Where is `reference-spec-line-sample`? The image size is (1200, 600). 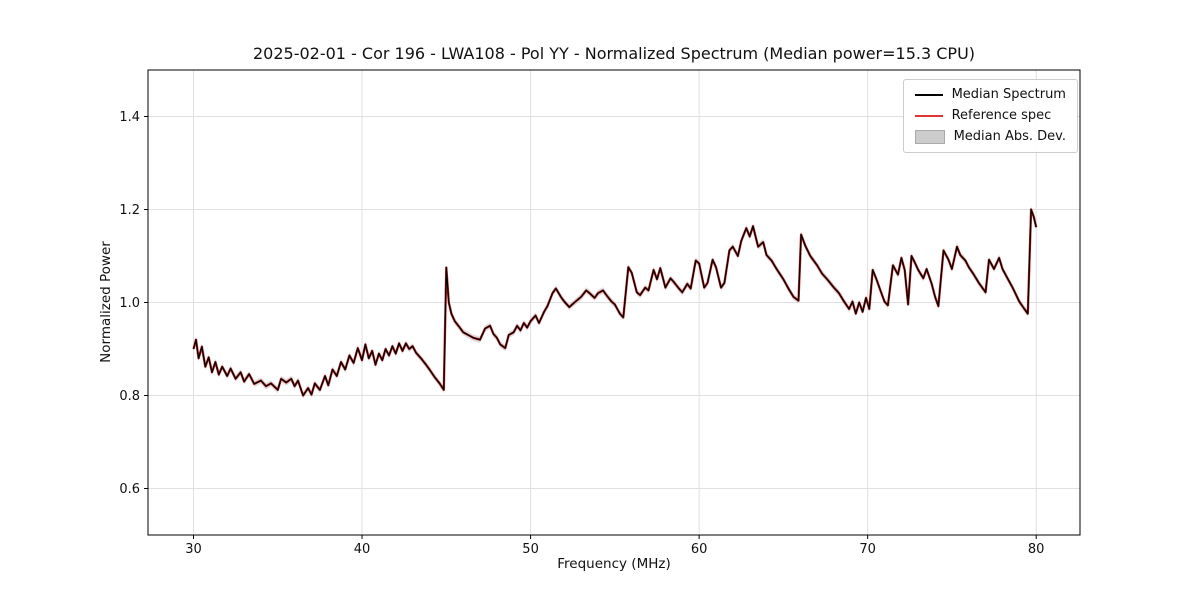 reference-spec-line-sample is located at coordinates (928, 116).